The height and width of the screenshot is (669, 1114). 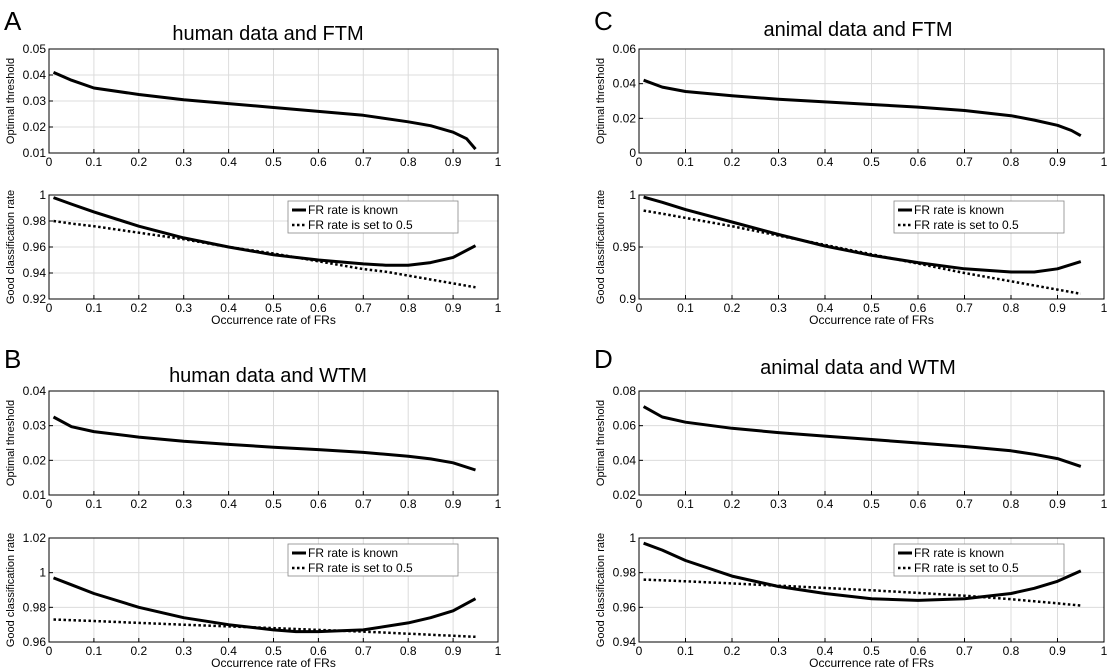 What do you see at coordinates (267, 34) in the screenshot?
I see `panel-title: human data and FTM` at bounding box center [267, 34].